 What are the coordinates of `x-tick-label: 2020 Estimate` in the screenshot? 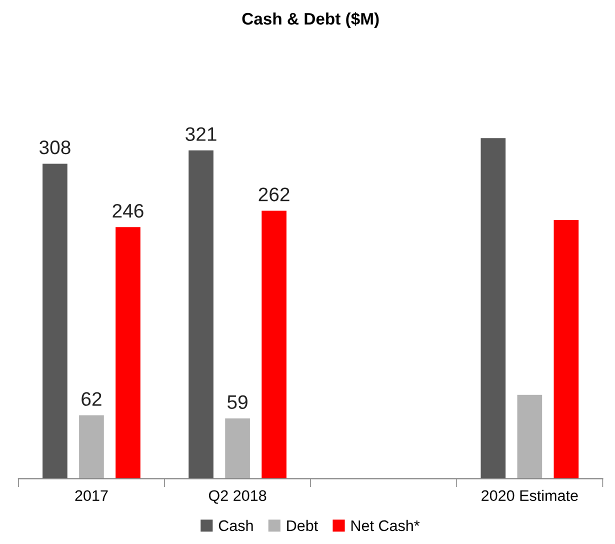 It's located at (530, 496).